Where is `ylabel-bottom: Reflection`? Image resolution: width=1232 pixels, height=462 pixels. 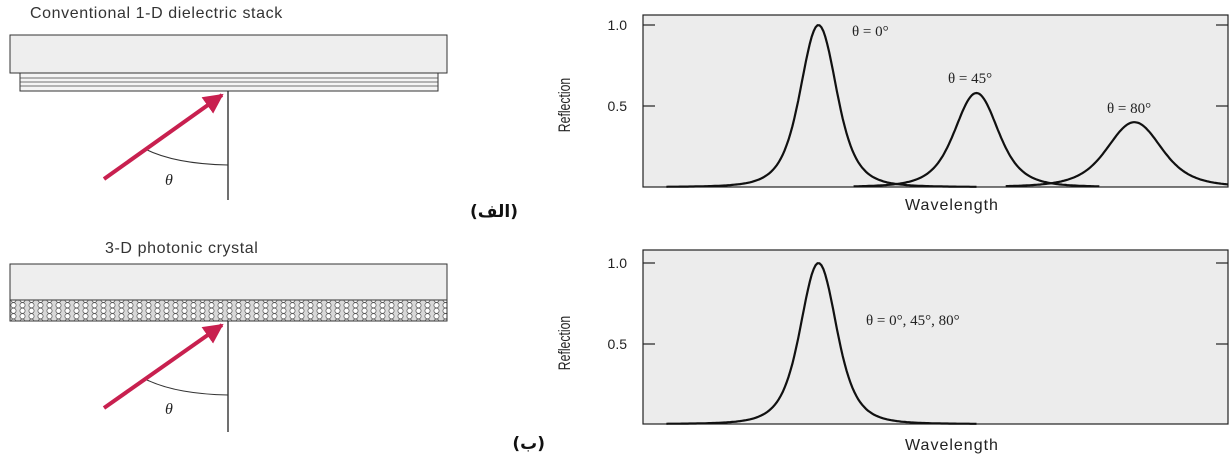
ylabel-bottom: Reflection is located at coordinates (565, 343).